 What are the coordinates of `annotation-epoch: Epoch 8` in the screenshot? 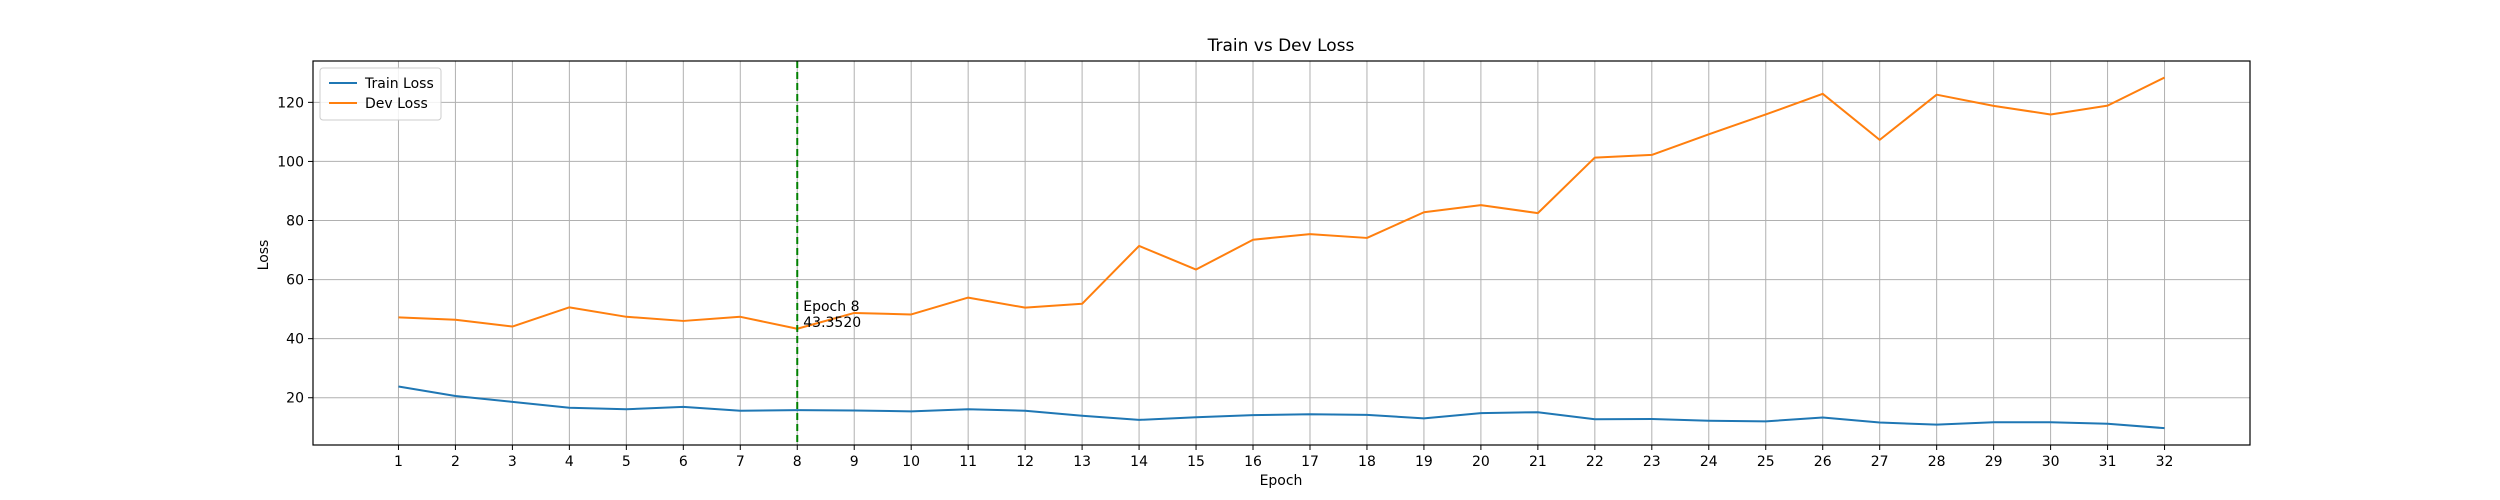 It's located at (831, 307).